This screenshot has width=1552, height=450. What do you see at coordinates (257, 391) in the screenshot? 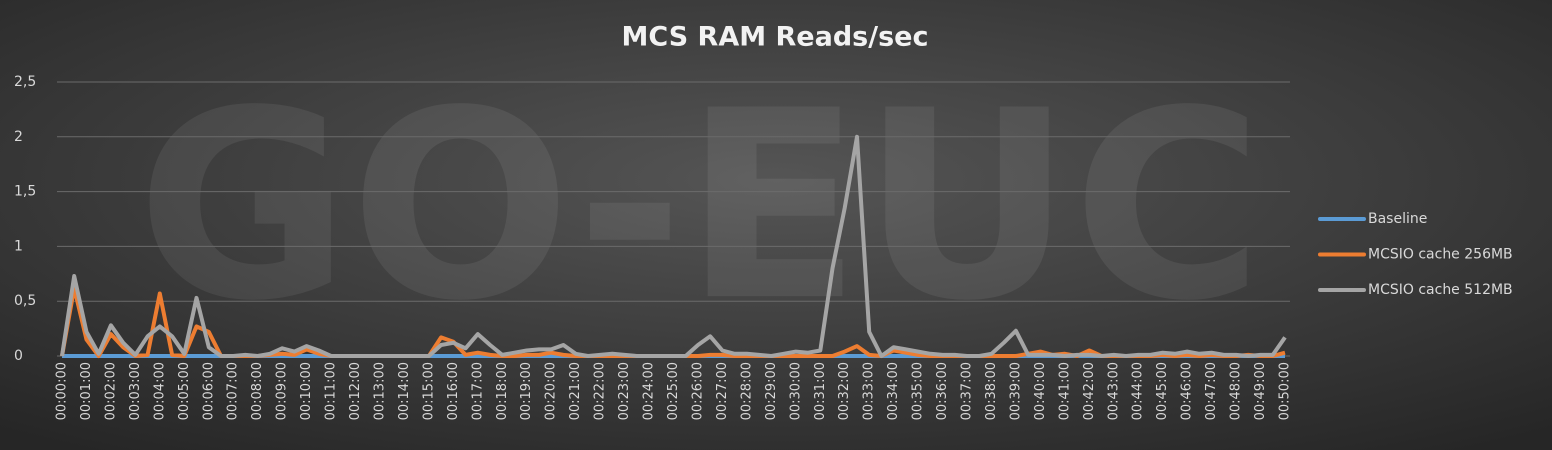
I see `x-tick-label: 00:08:00` at bounding box center [257, 391].